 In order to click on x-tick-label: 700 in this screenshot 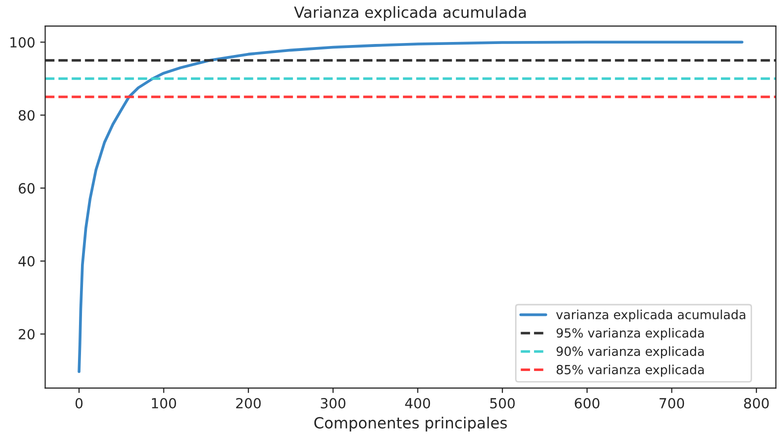, I will do `click(672, 403)`.